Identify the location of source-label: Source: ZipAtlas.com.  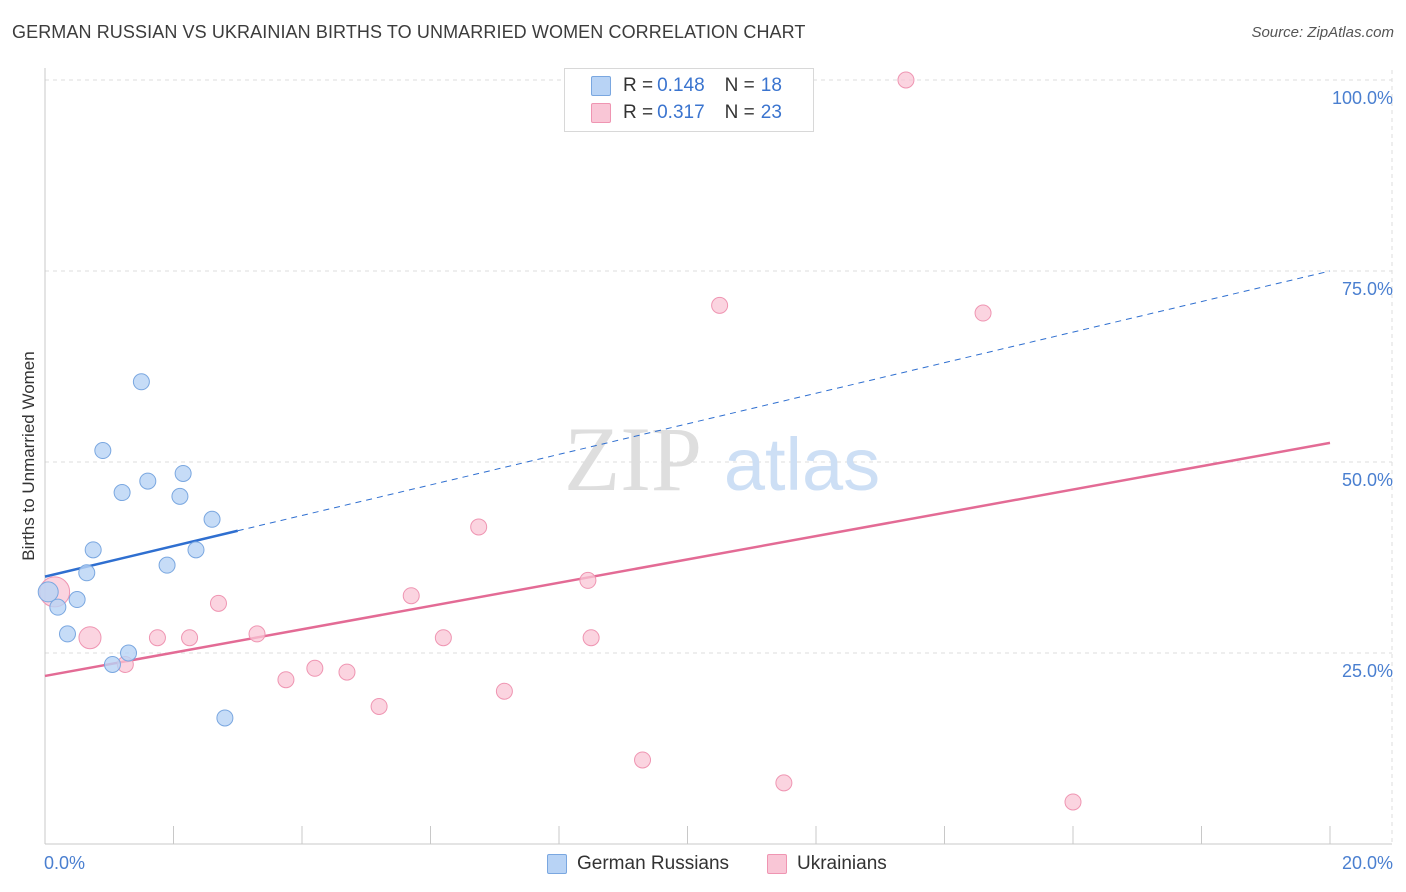
(1322, 32).